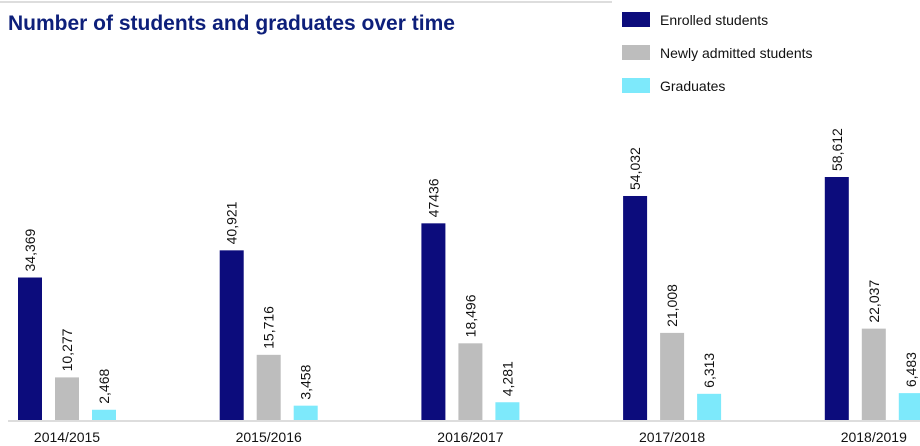  What do you see at coordinates (232, 222) in the screenshot?
I see `value-label: 40,921` at bounding box center [232, 222].